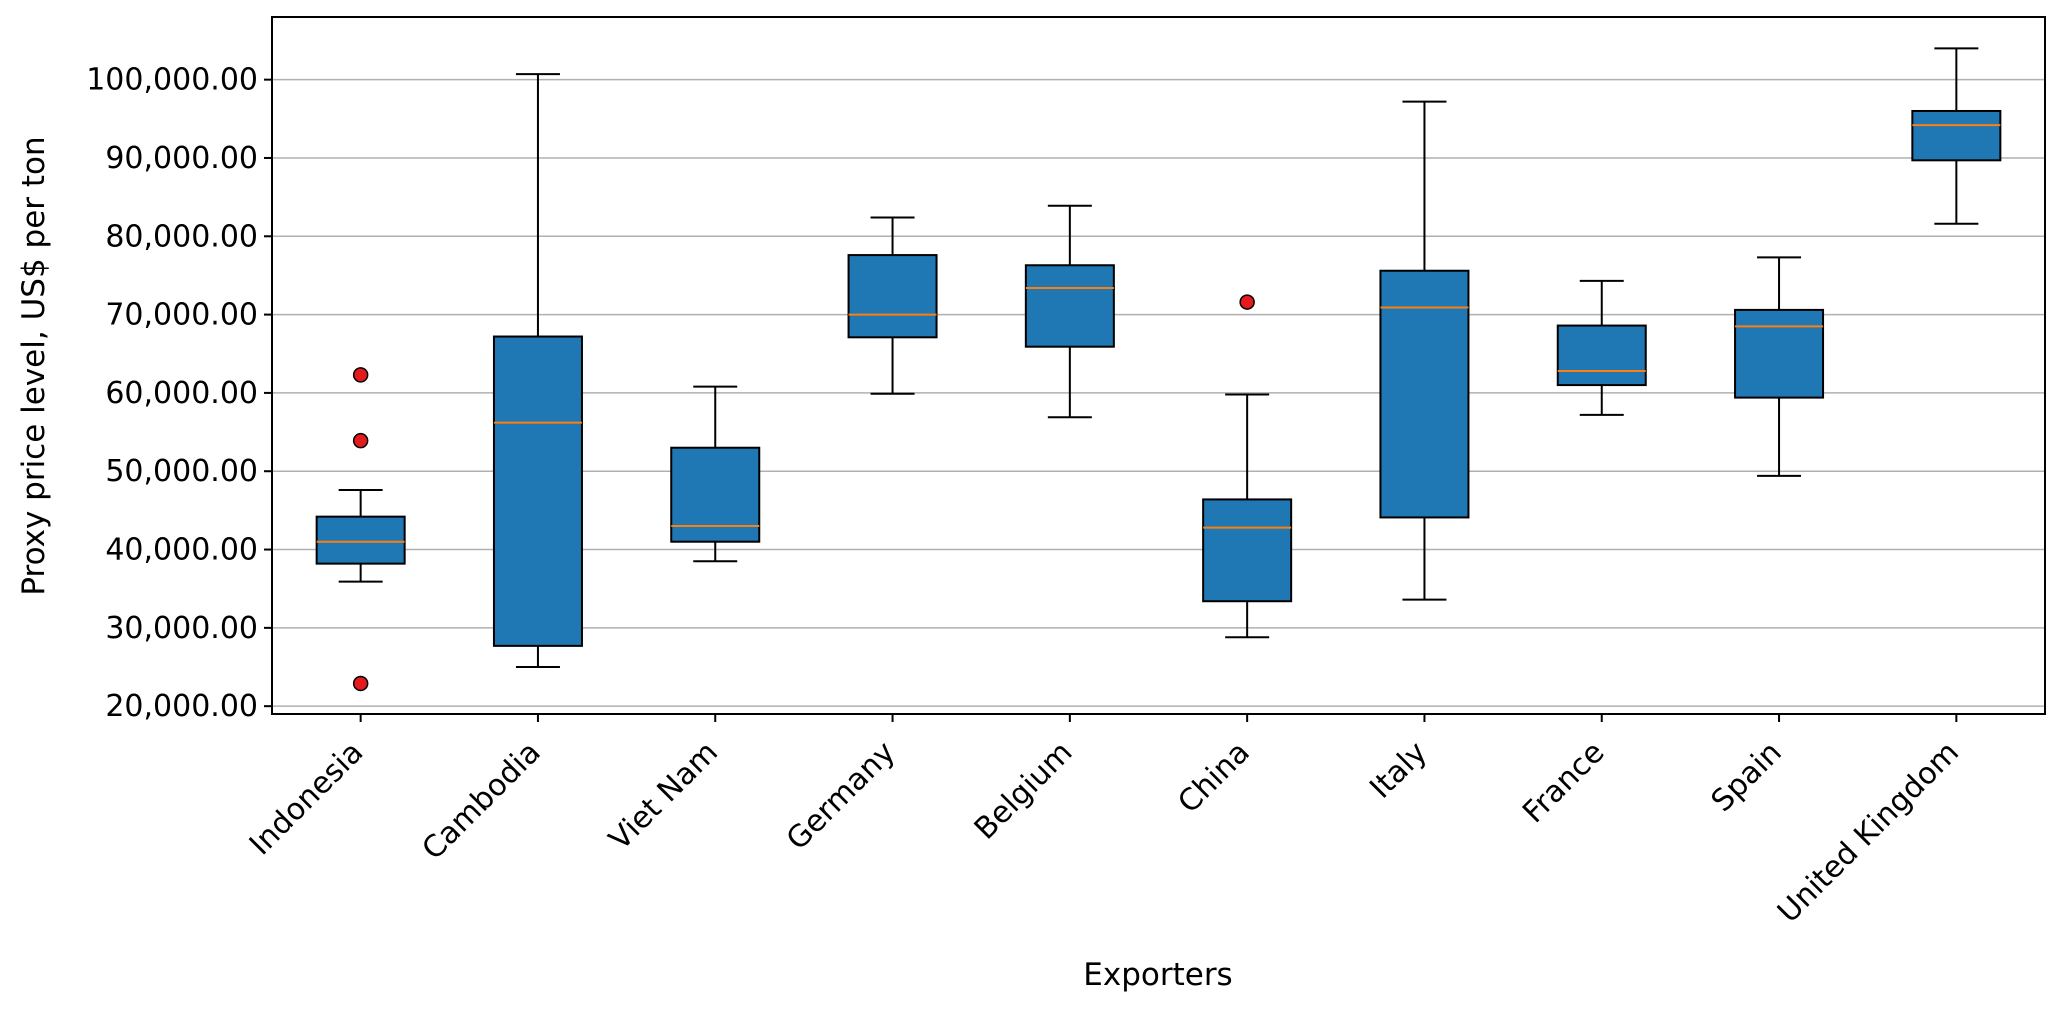  What do you see at coordinates (181, 236) in the screenshot?
I see `y-tick-label: 80,000.00` at bounding box center [181, 236].